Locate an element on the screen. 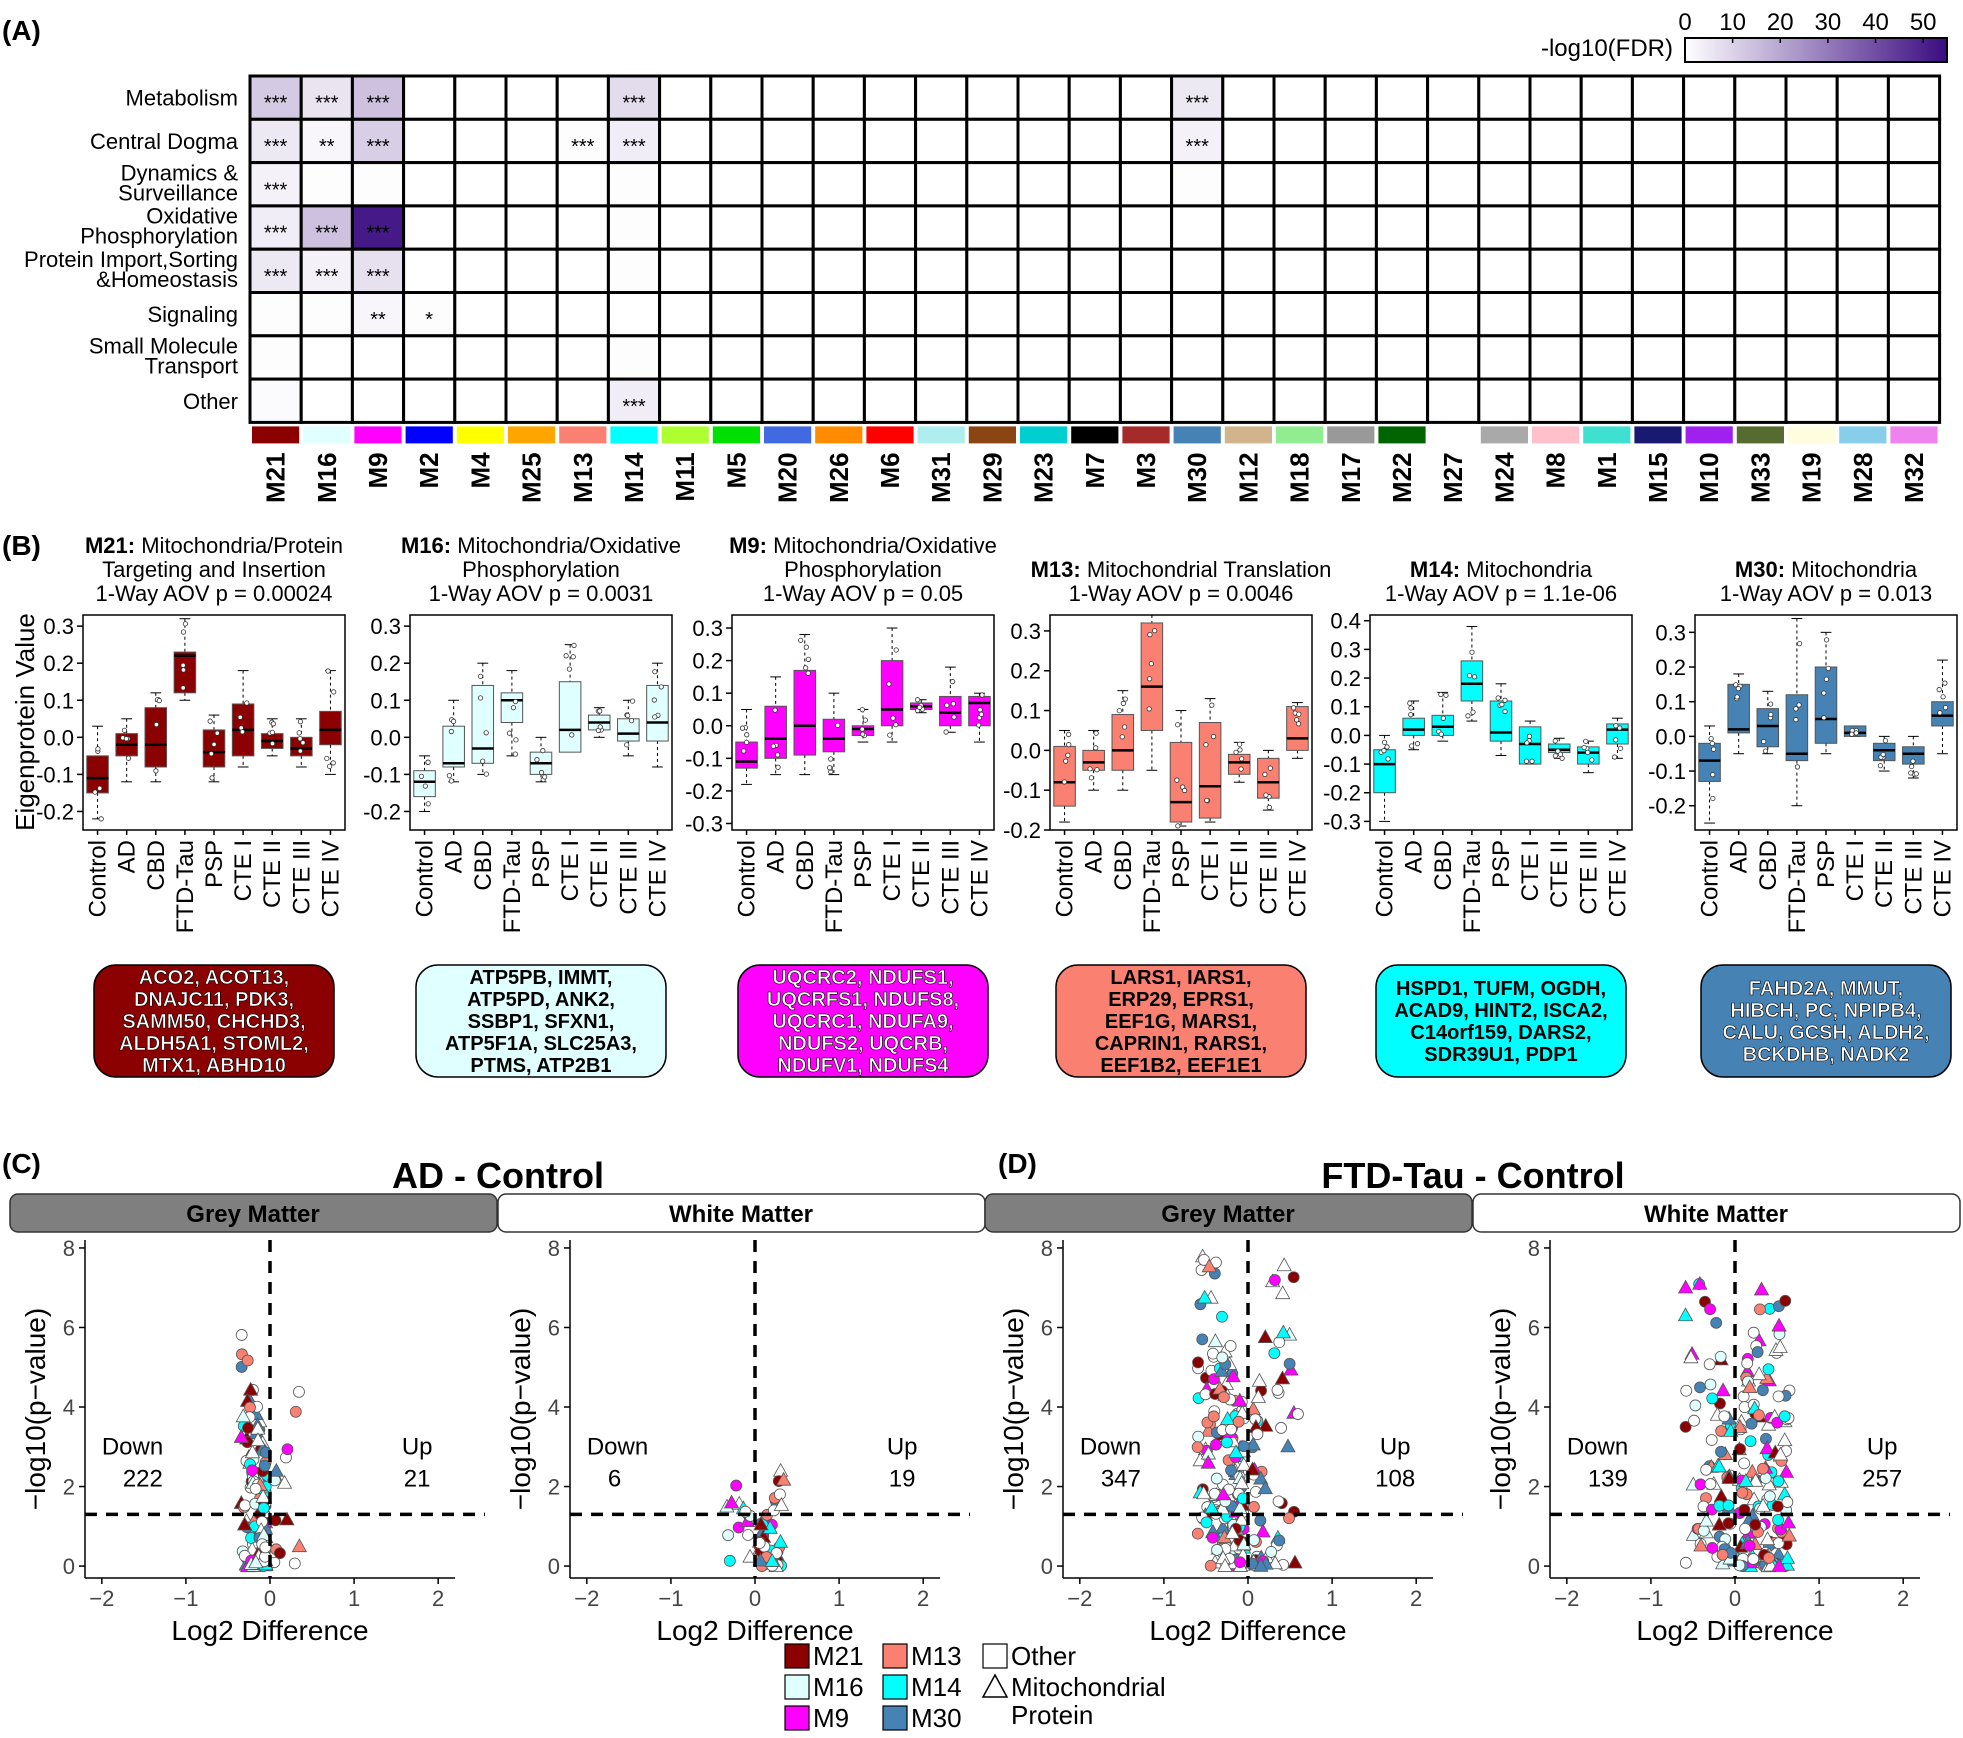 The width and height of the screenshot is (1963, 1738). boxplot-y-axis-title: Eigenprotein Value is located at coordinates (25, 722).